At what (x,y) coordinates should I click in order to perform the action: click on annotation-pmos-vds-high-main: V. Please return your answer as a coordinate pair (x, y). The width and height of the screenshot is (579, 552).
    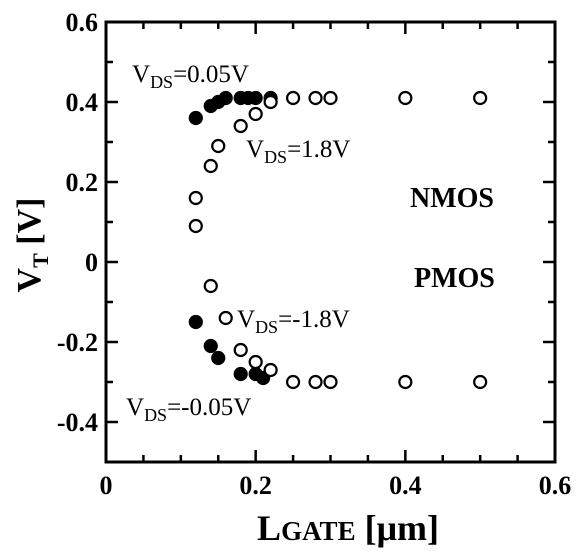
    Looking at the image, I should click on (246, 319).